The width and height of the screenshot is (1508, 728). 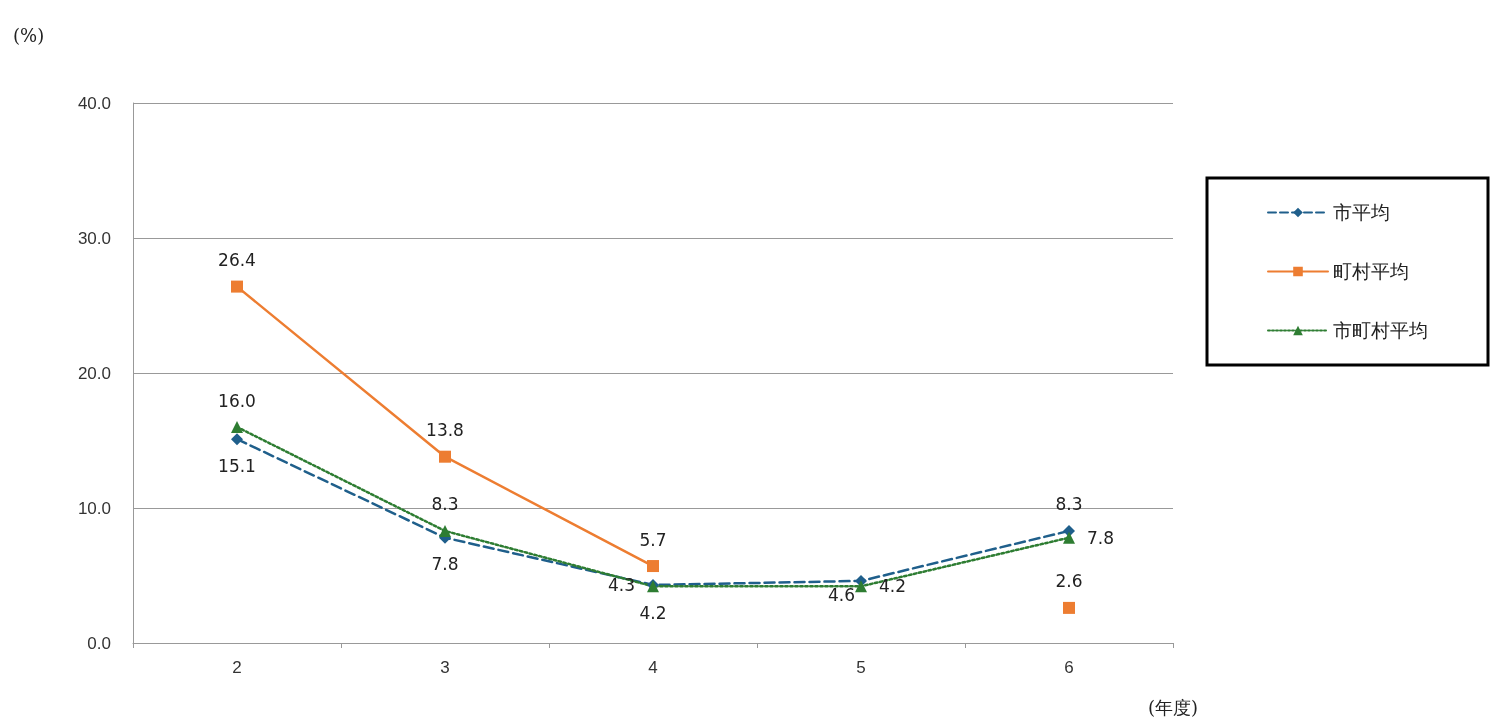 What do you see at coordinates (94, 103) in the screenshot?
I see `y-tick-label: 40.0` at bounding box center [94, 103].